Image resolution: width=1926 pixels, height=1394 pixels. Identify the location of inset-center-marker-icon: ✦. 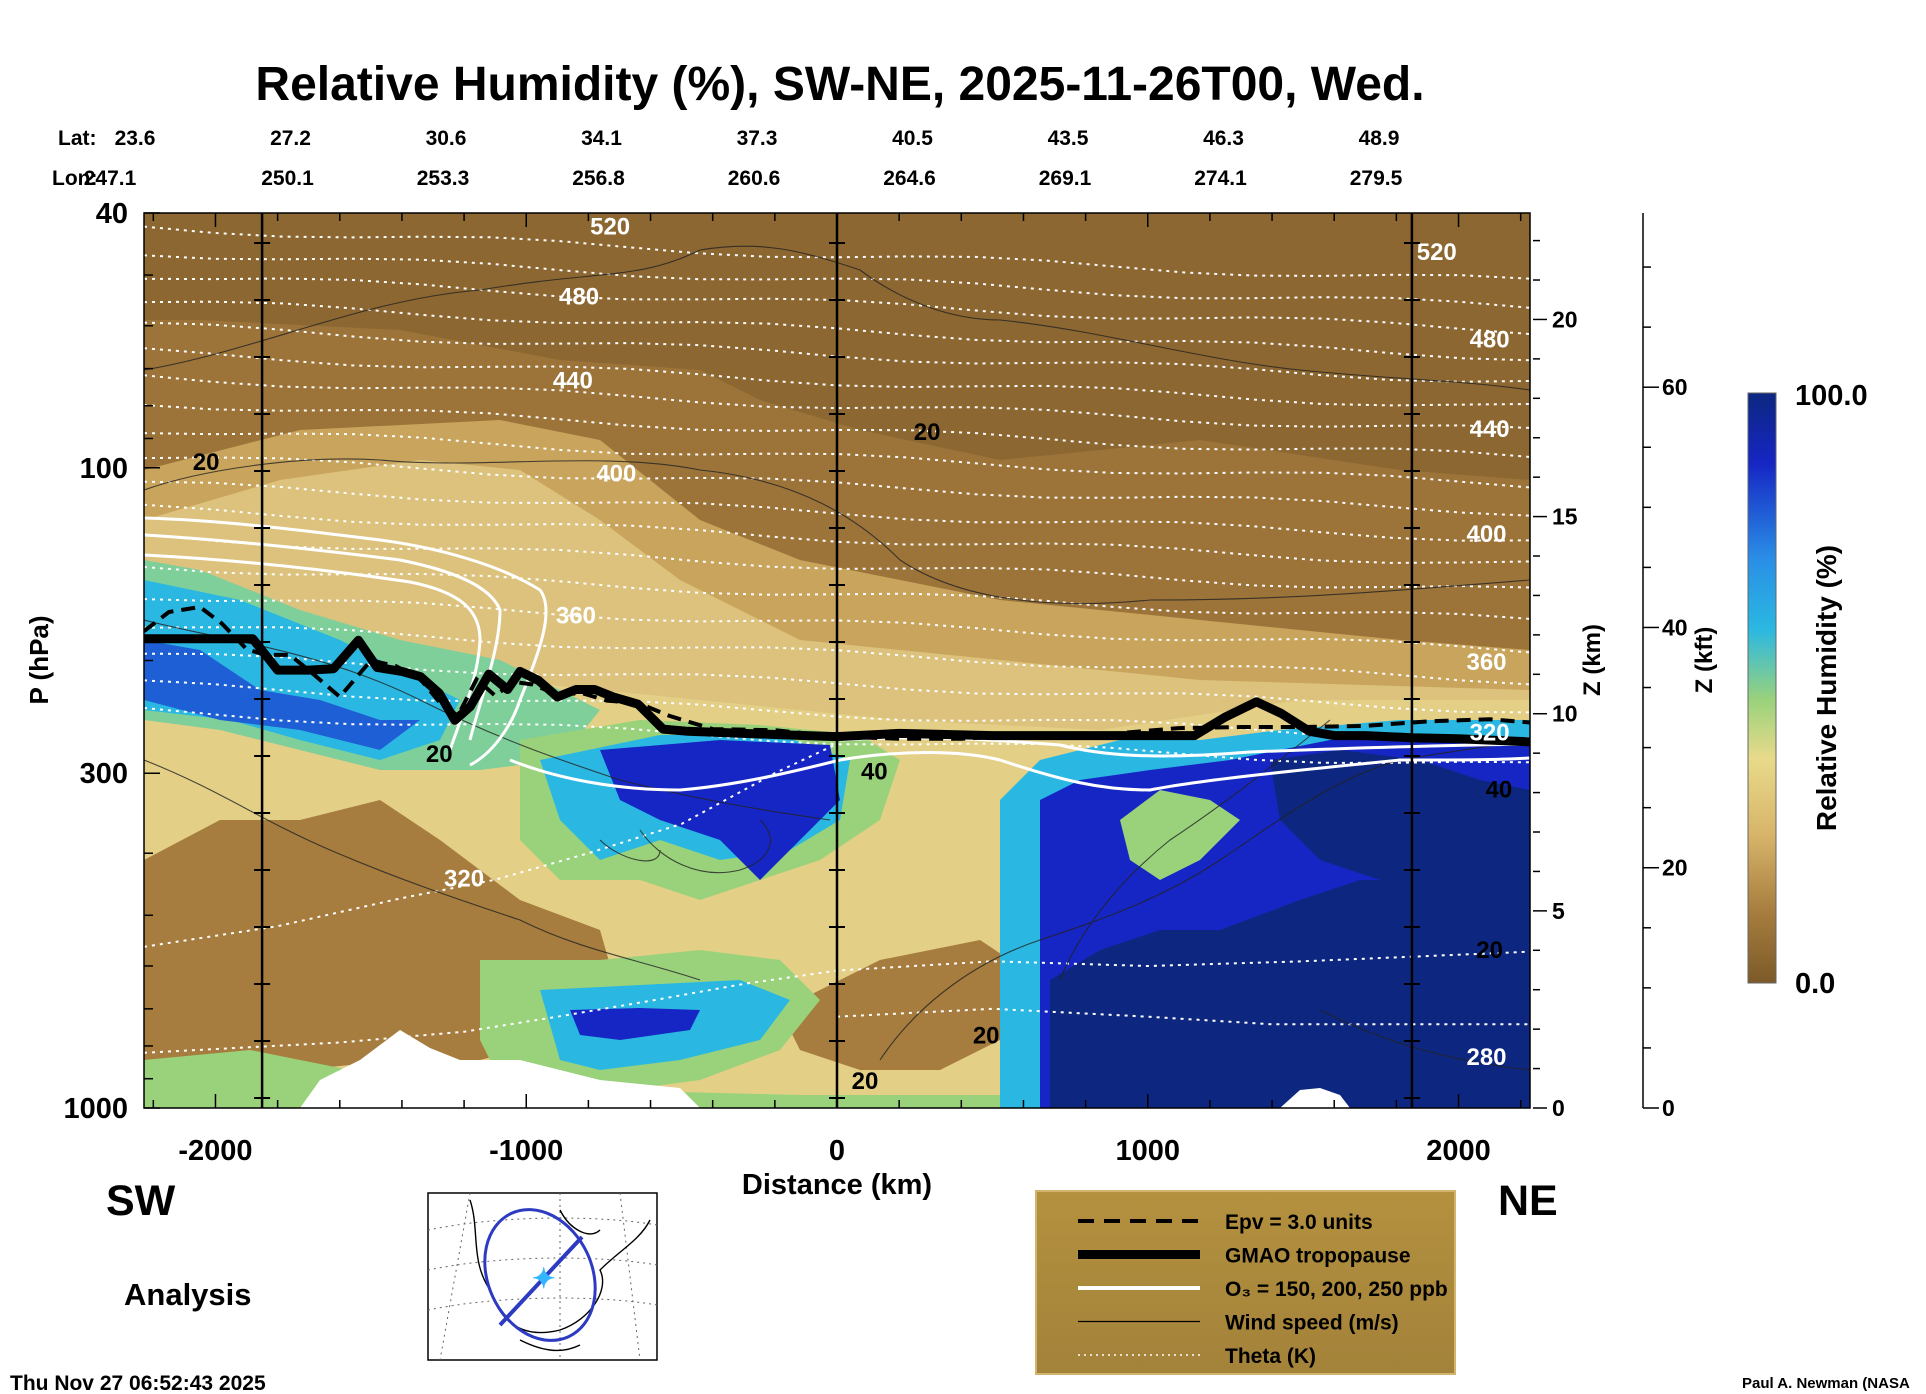
(543, 1278).